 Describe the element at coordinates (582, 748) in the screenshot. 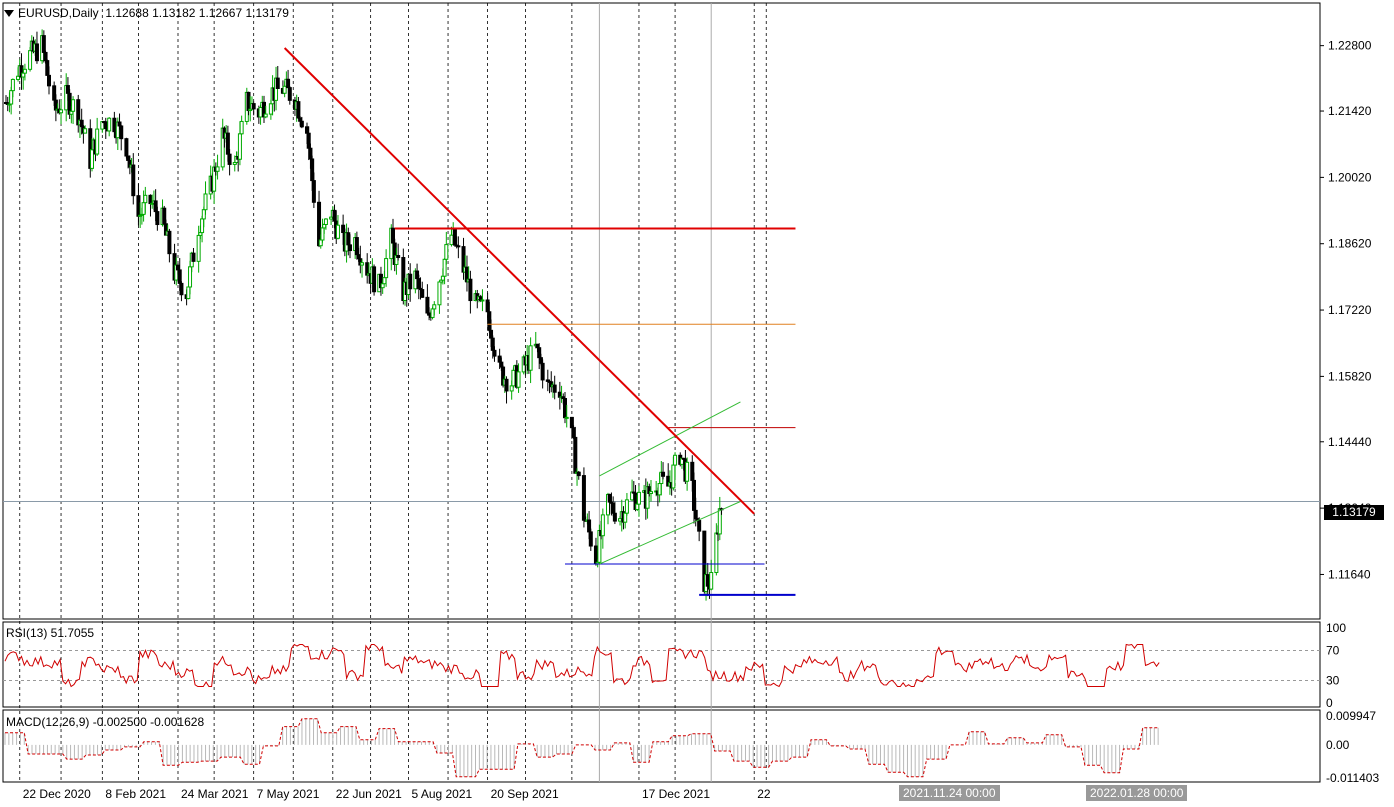

I see `macd-signal-line` at that location.